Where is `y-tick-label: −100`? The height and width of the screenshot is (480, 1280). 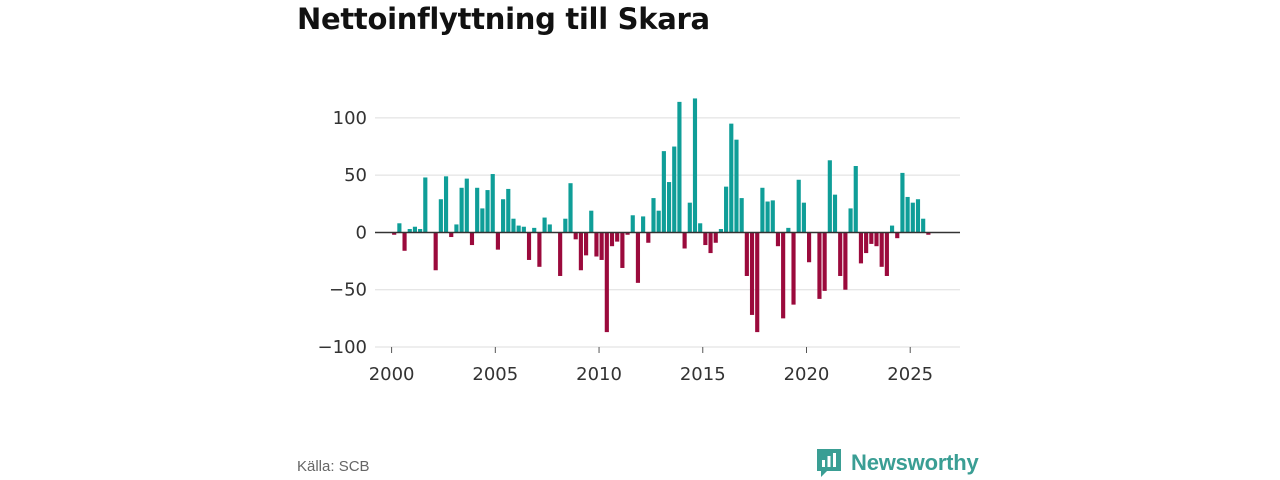
y-tick-label: −100 is located at coordinates (342, 347).